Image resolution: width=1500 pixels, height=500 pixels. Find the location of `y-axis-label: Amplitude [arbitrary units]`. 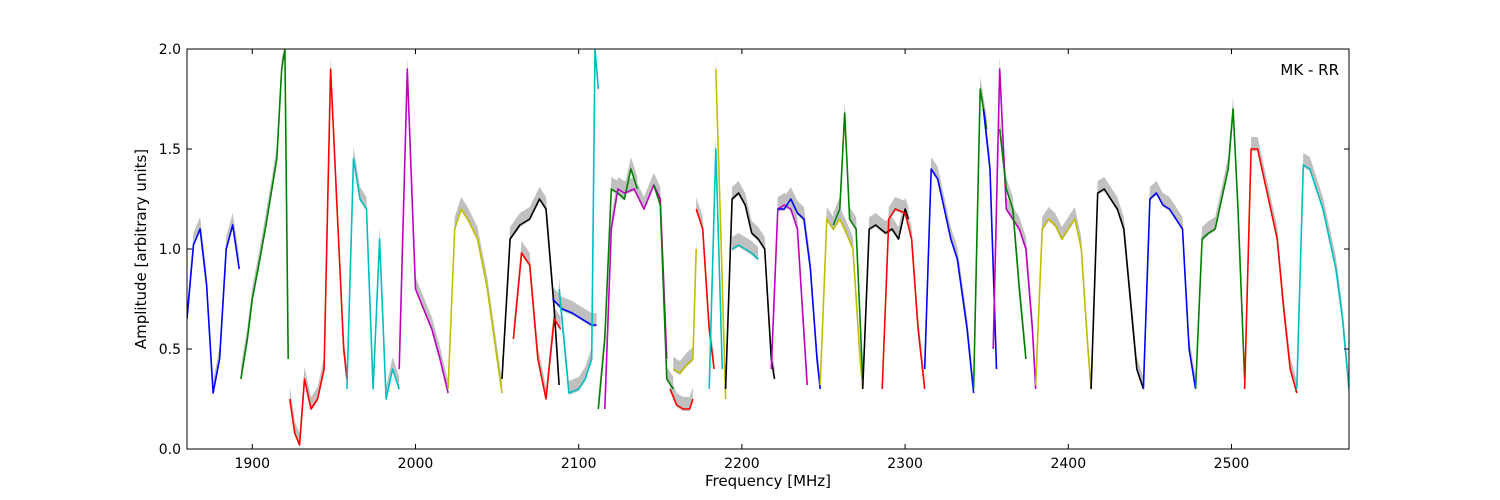

y-axis-label: Amplitude [arbitrary units] is located at coordinates (141, 249).